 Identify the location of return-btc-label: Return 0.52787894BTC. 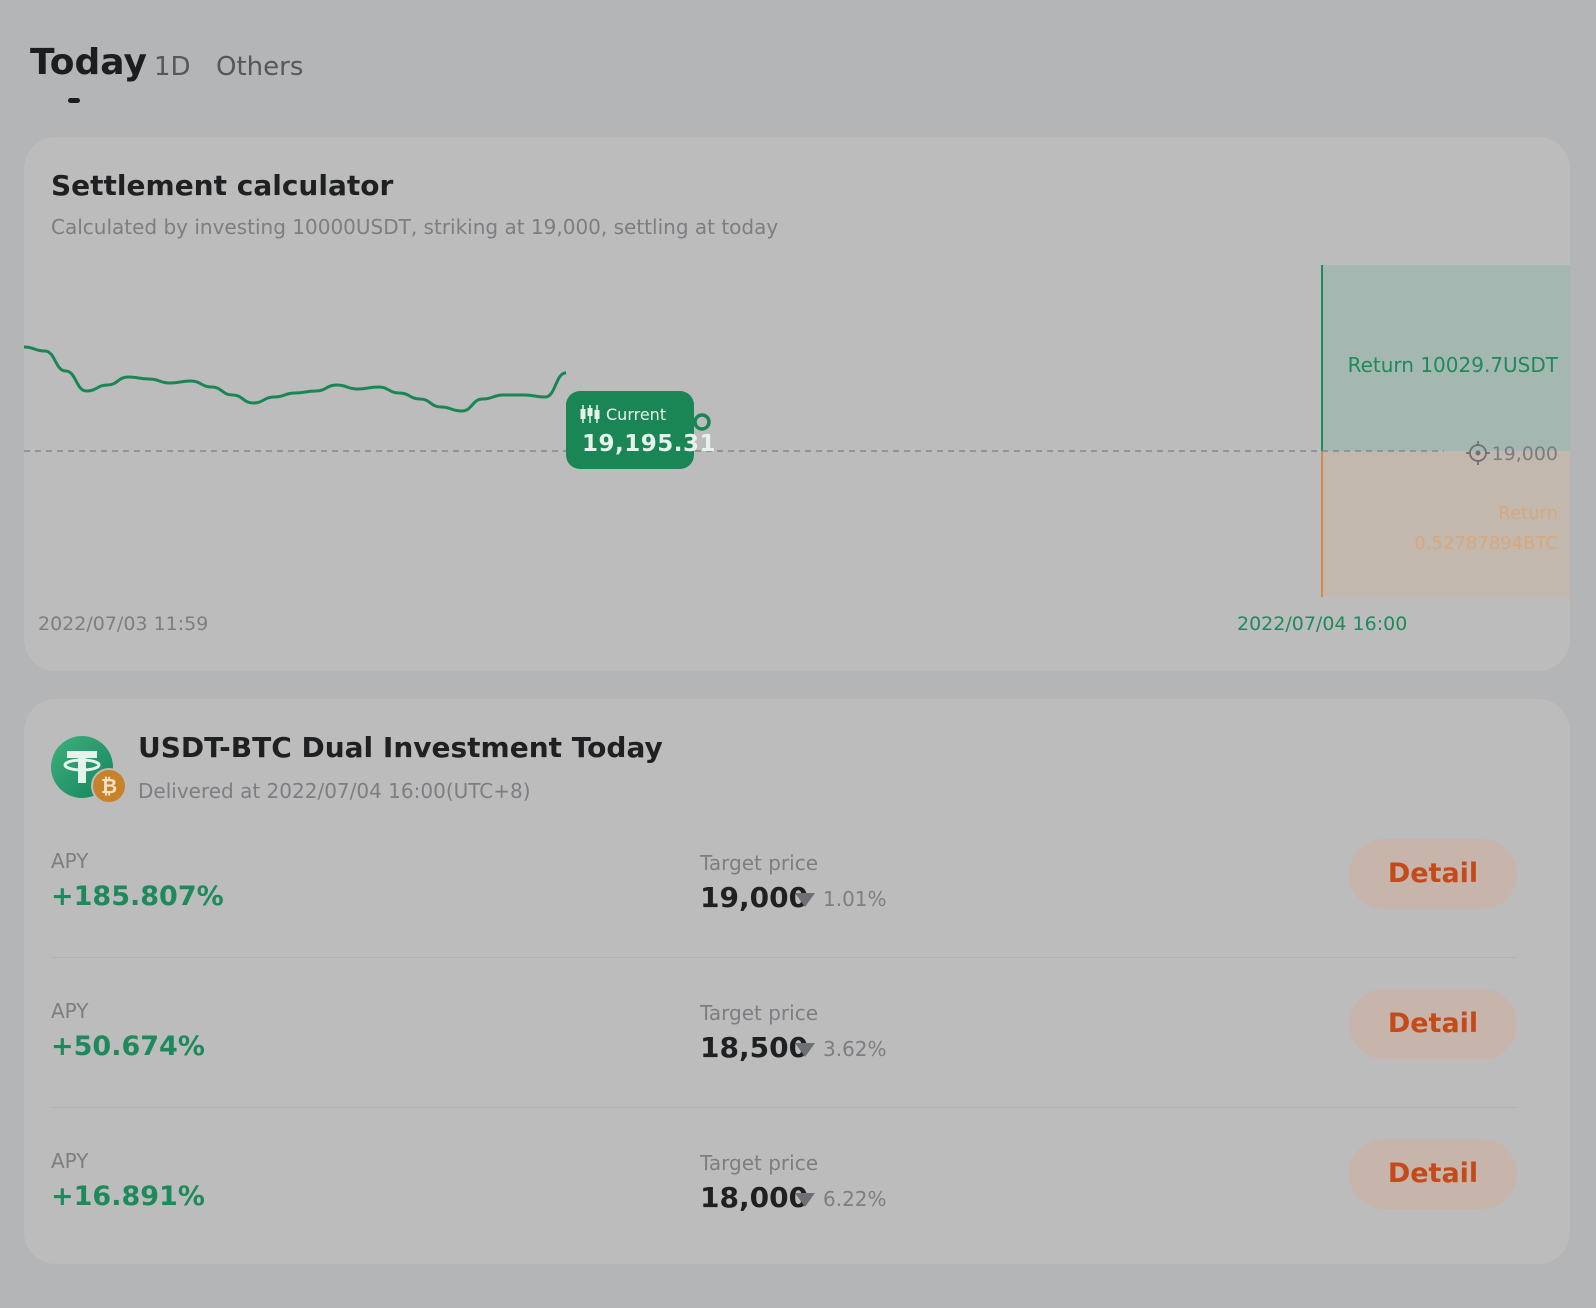
(1486, 529).